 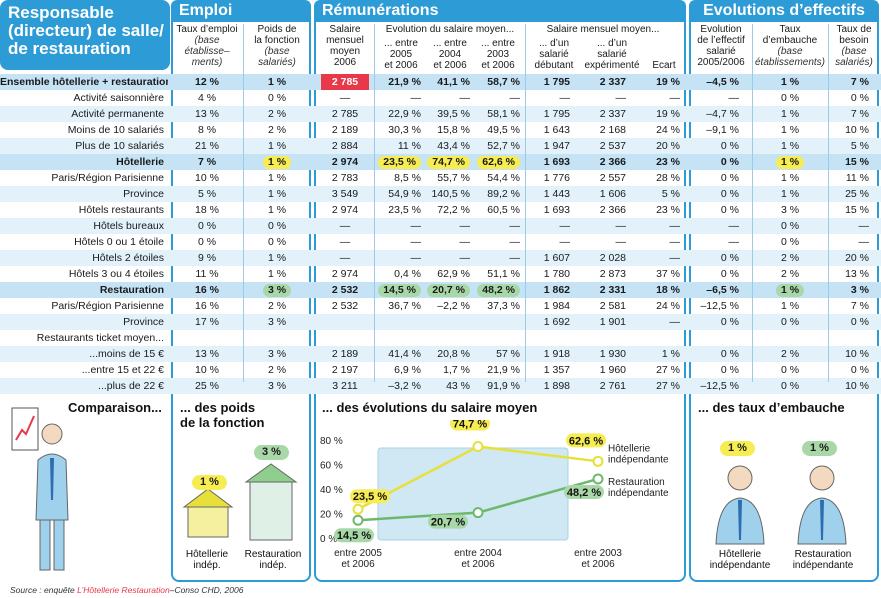 What do you see at coordinates (857, 210) in the screenshot?
I see `table-cell: 15 %` at bounding box center [857, 210].